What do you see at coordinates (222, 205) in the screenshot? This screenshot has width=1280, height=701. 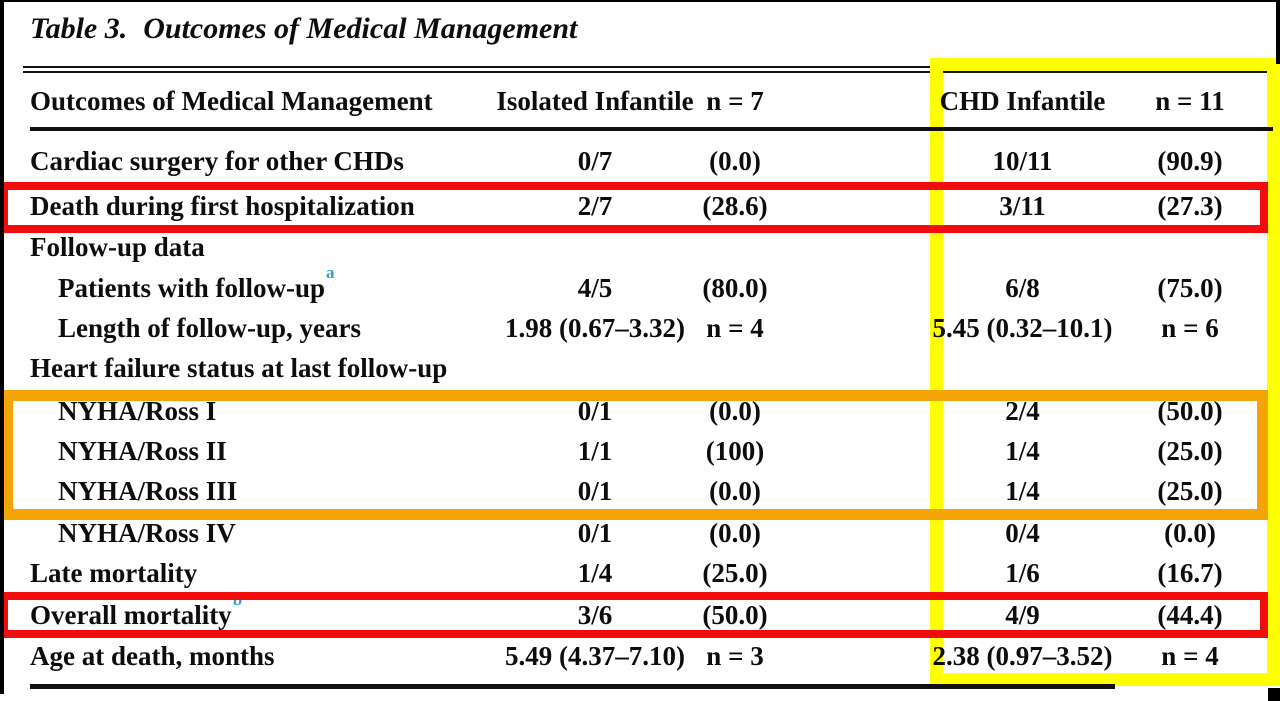 I see `row-label: Death during first hospitalization` at bounding box center [222, 205].